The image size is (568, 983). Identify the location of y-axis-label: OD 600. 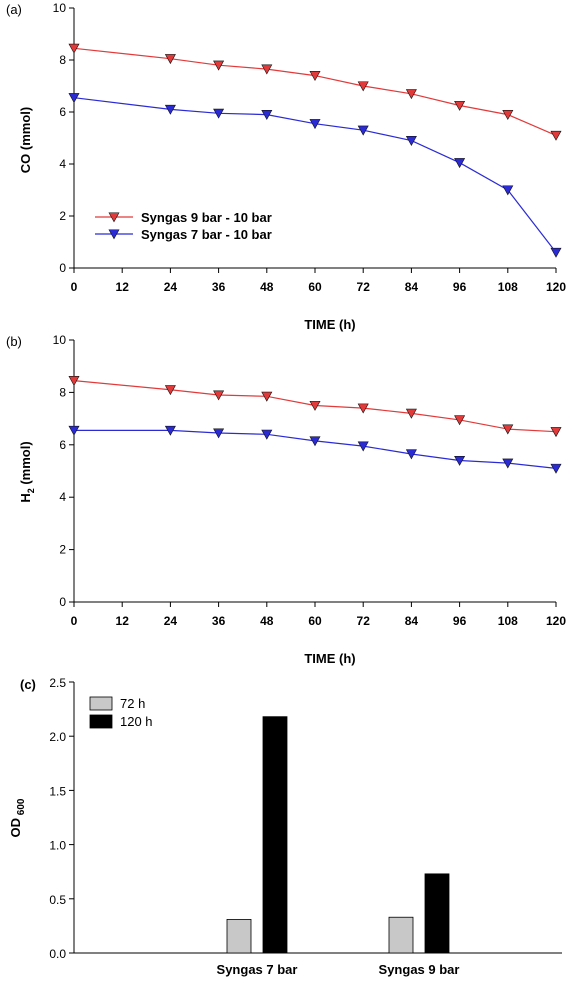
(17, 817).